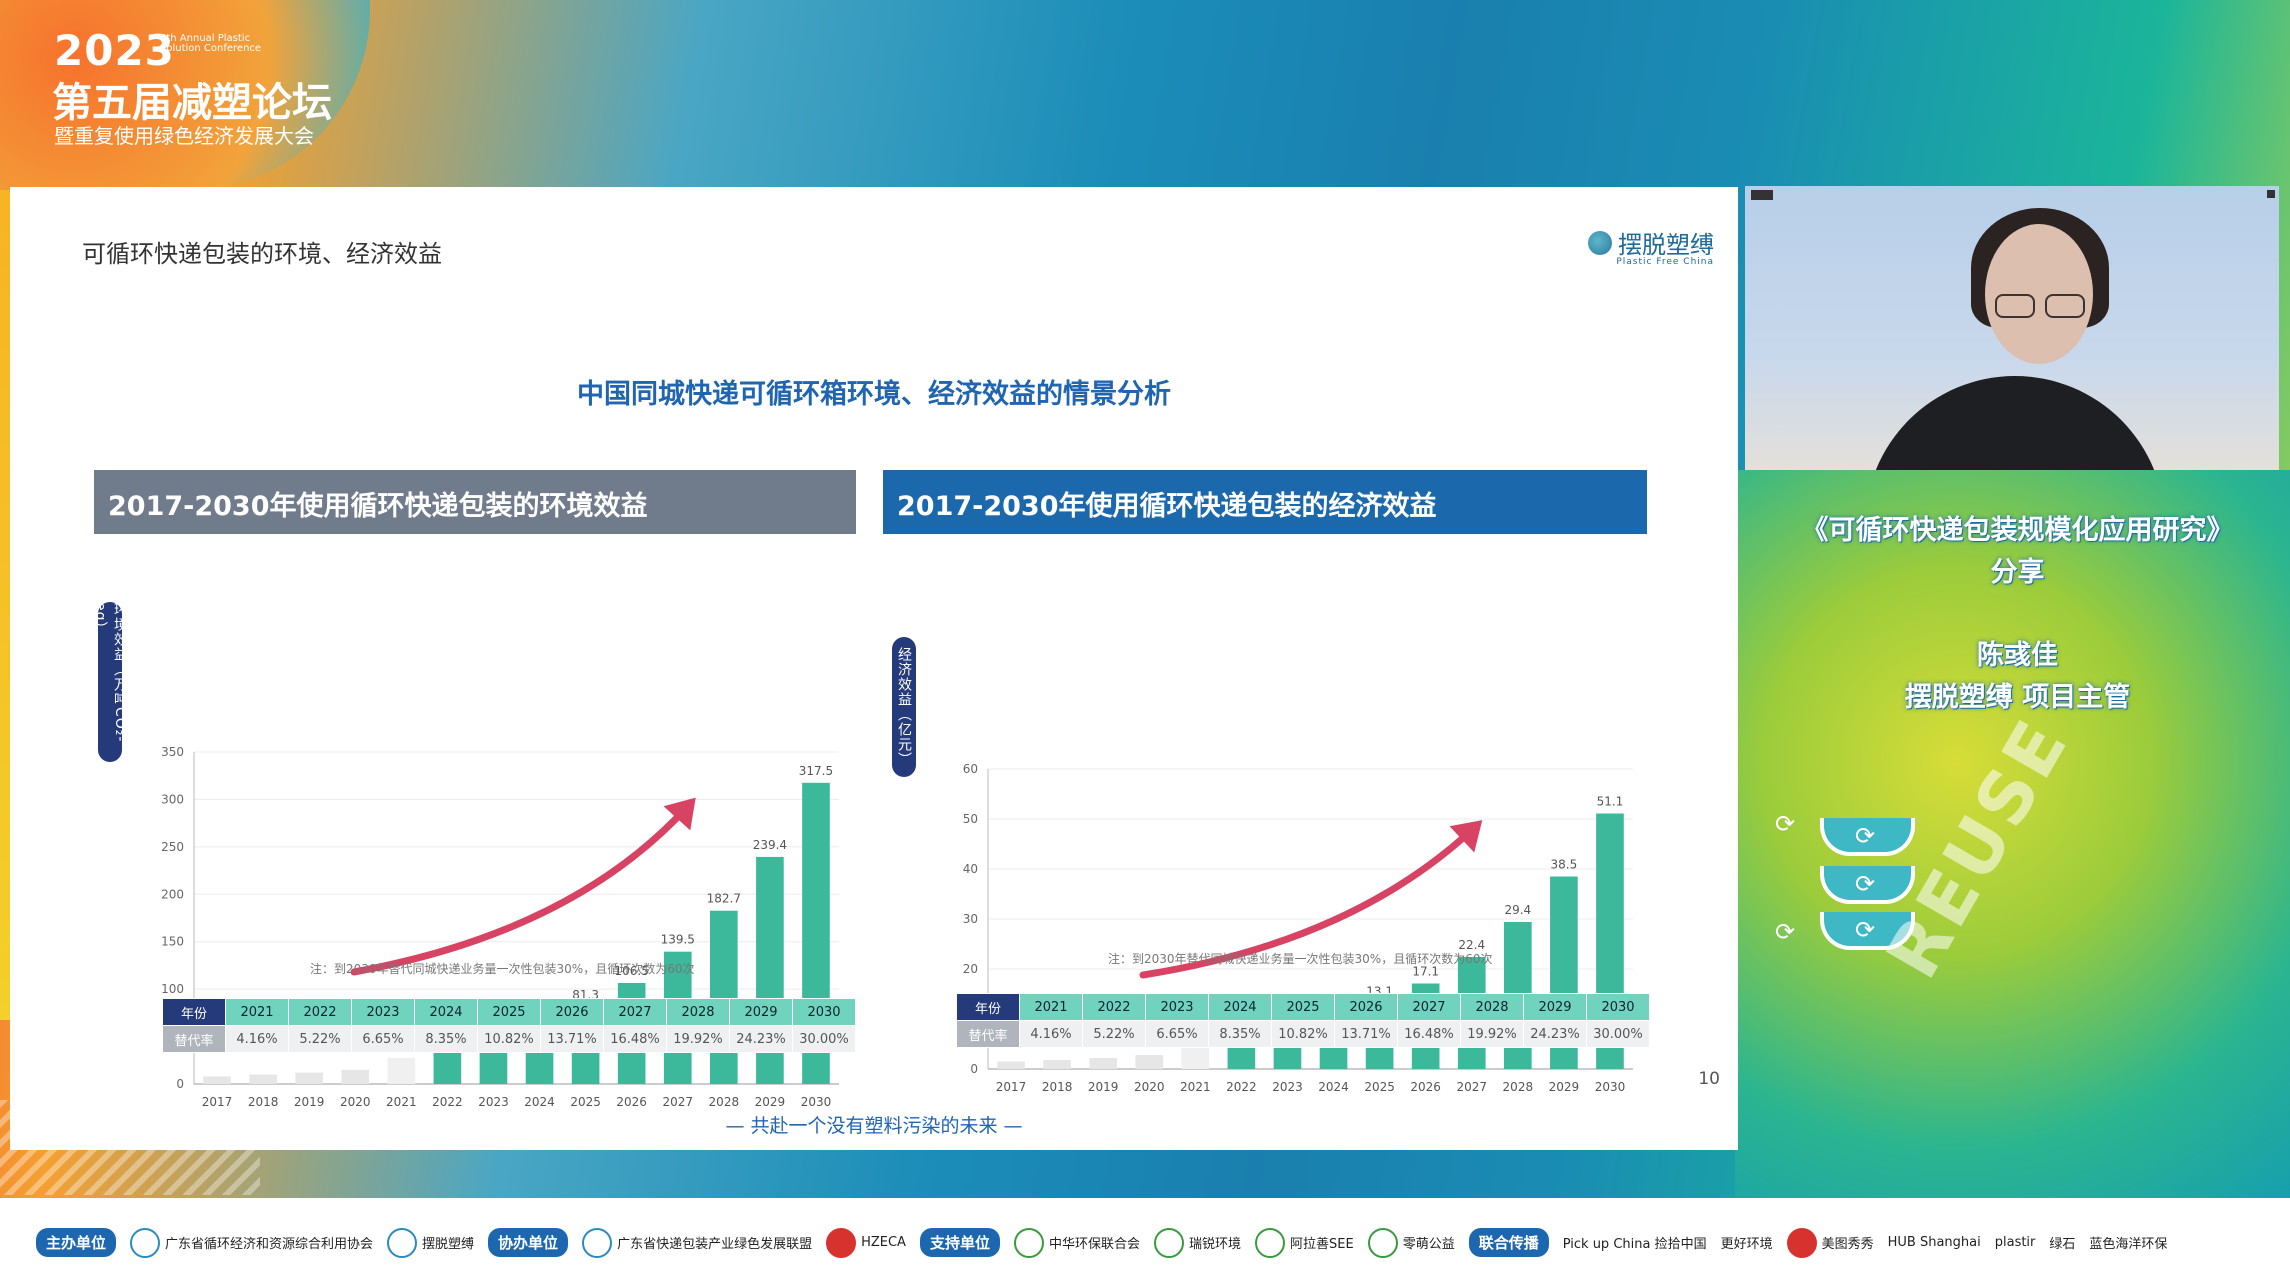  Describe the element at coordinates (447, 1066) in the screenshot. I see `bar-2022` at that location.